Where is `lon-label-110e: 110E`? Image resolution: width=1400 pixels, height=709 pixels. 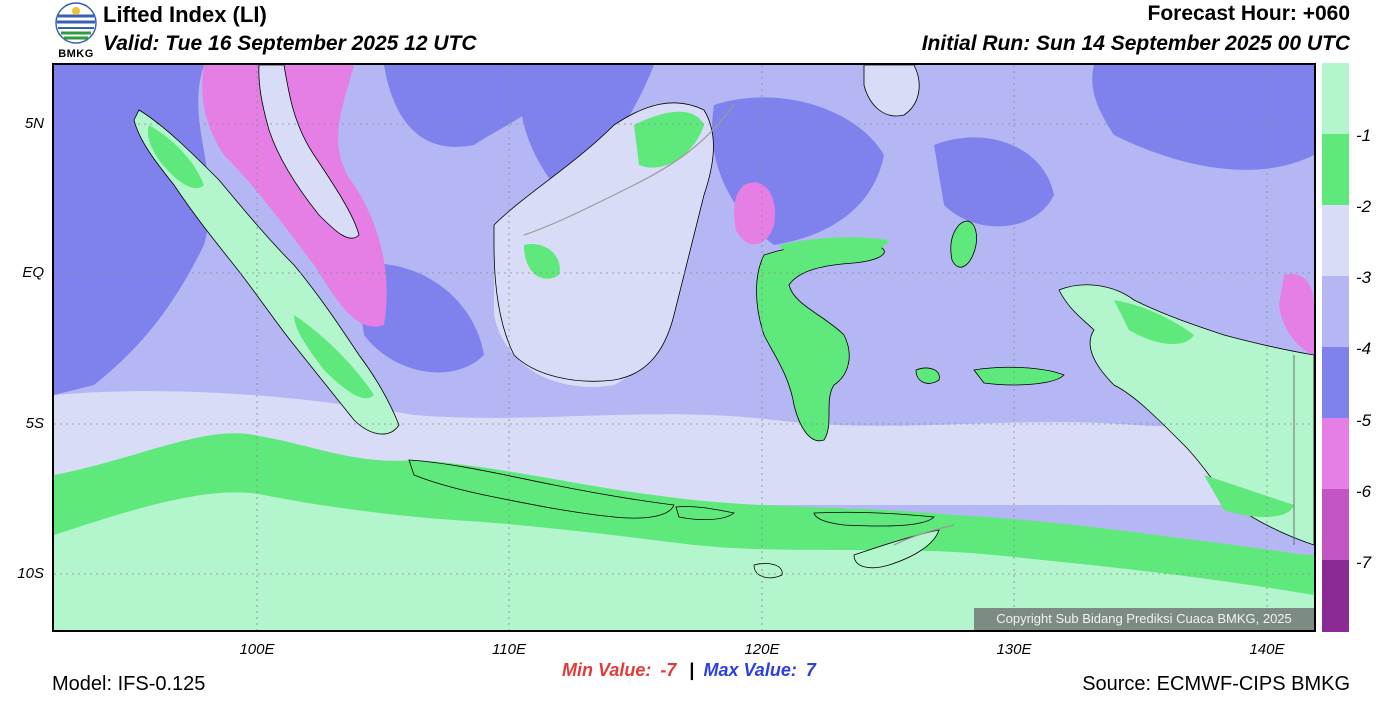 lon-label-110e: 110E is located at coordinates (509, 649).